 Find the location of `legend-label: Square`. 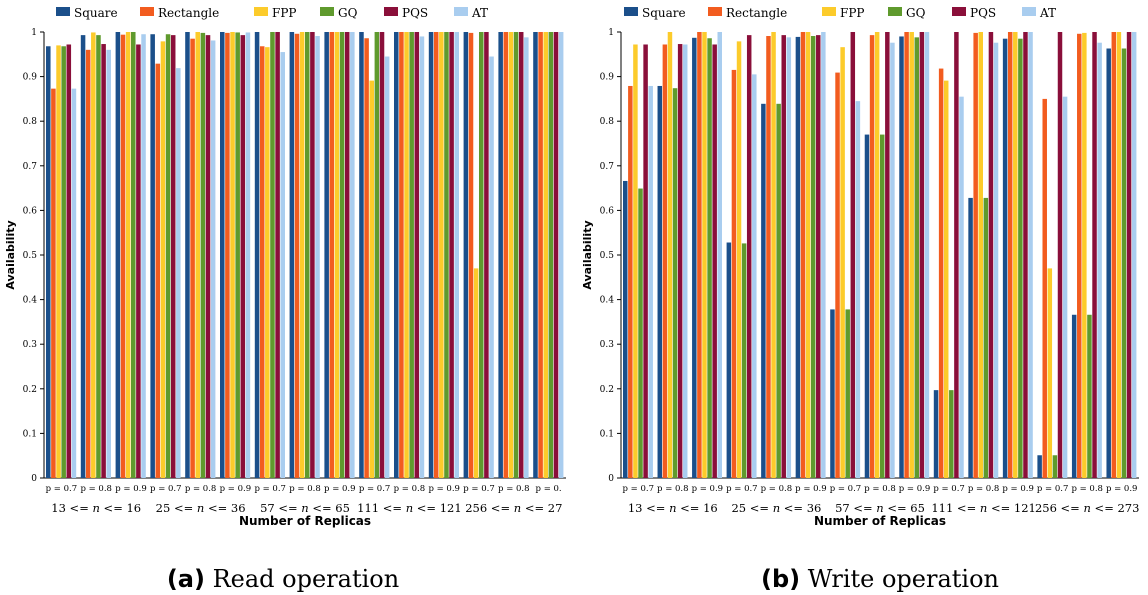

legend-label: Square is located at coordinates (96, 13).